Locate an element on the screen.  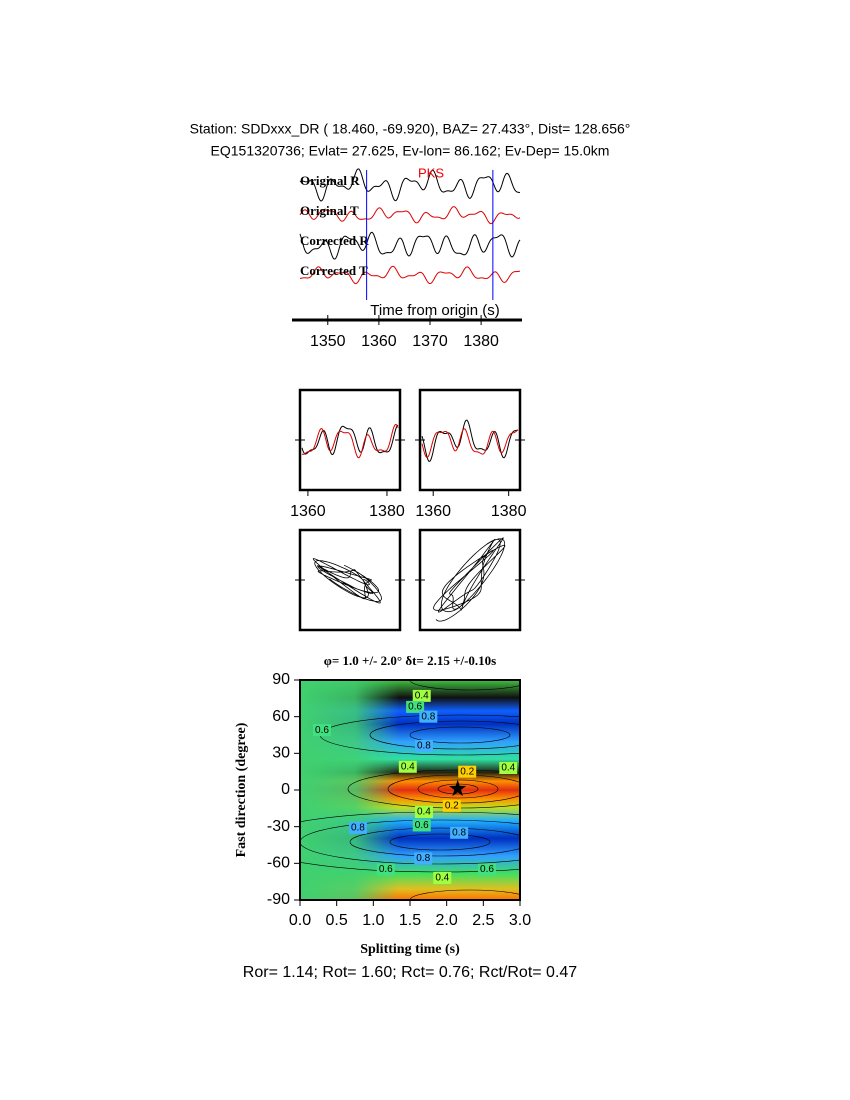
x-tick-label: 2.0 is located at coordinates (447, 920).